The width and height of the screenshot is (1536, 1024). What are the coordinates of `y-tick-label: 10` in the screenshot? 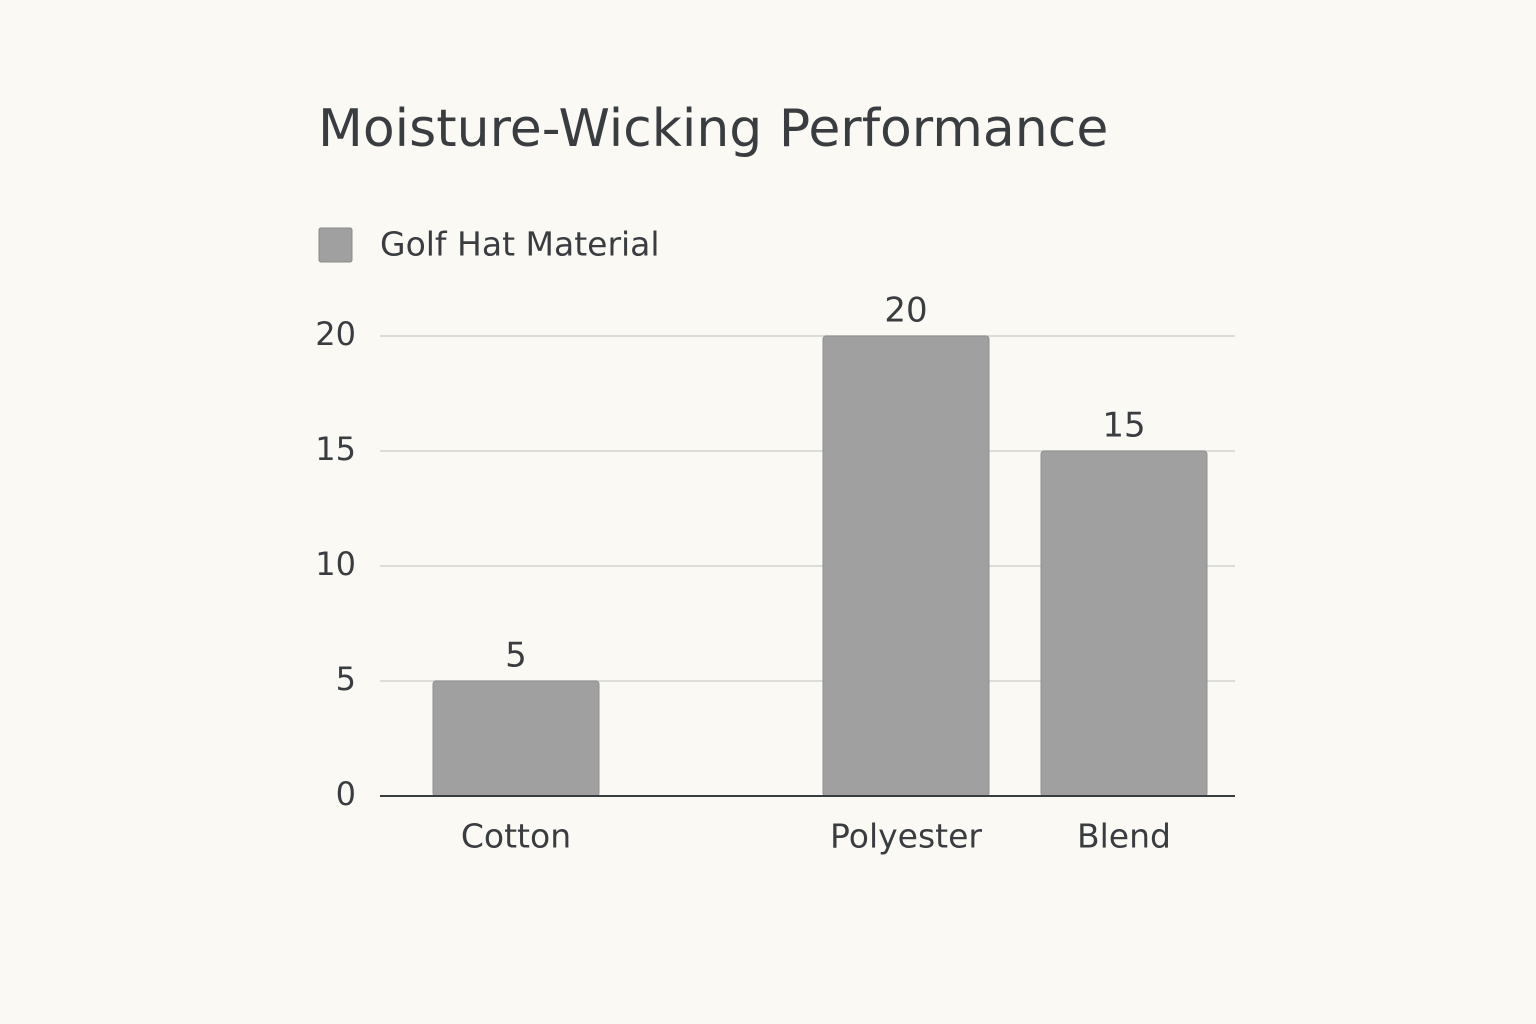 It's located at (335, 564).